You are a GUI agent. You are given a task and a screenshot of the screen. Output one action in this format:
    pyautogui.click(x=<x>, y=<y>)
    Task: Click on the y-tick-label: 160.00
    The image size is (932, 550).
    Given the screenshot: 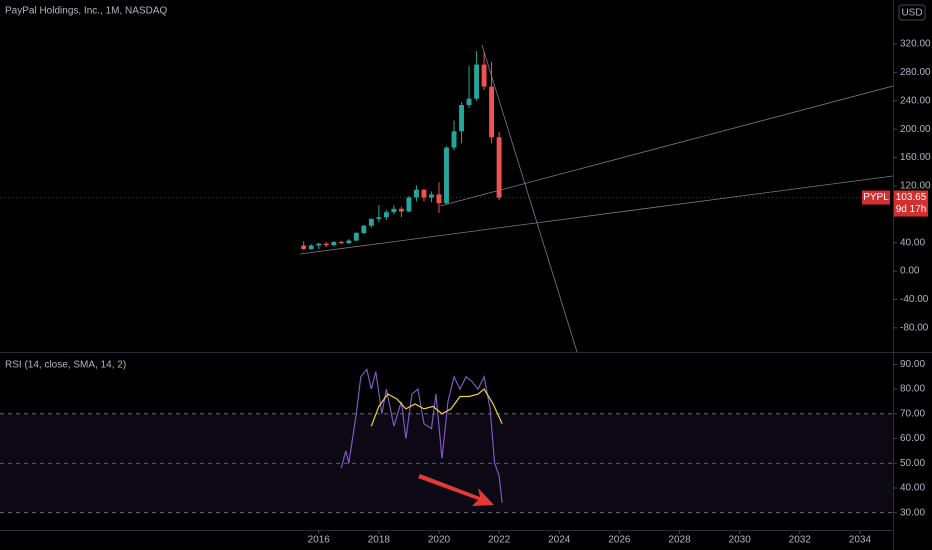 What is the action you would take?
    pyautogui.click(x=915, y=157)
    